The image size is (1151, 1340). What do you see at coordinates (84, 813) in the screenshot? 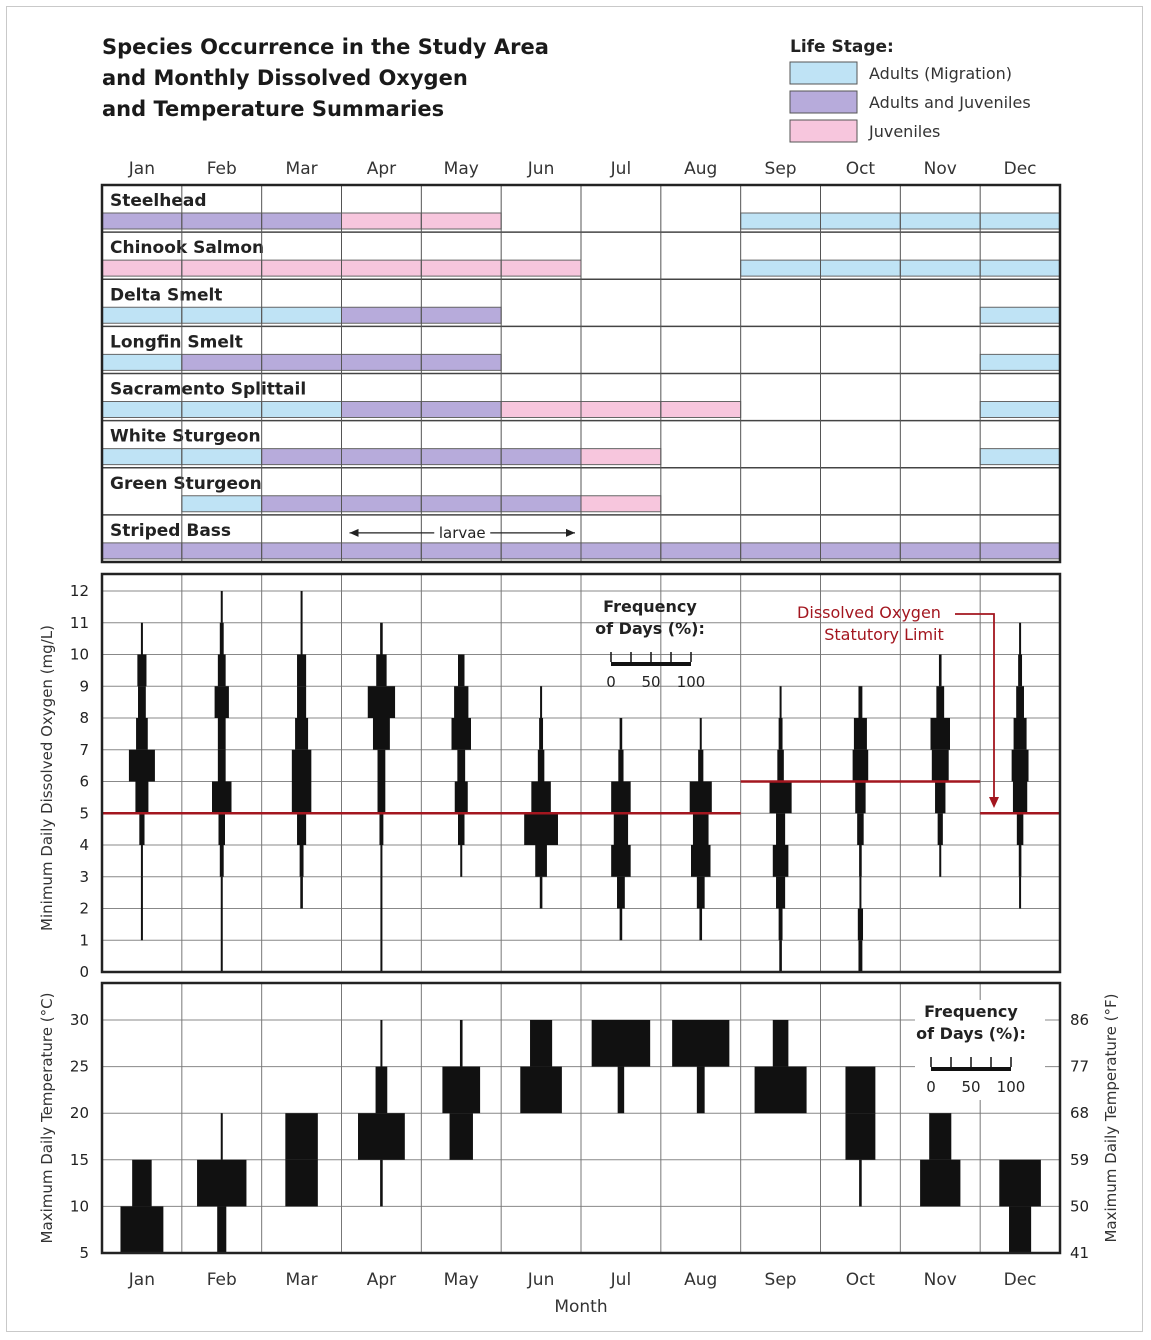
I see `y-tick-label: 5` at bounding box center [84, 813].